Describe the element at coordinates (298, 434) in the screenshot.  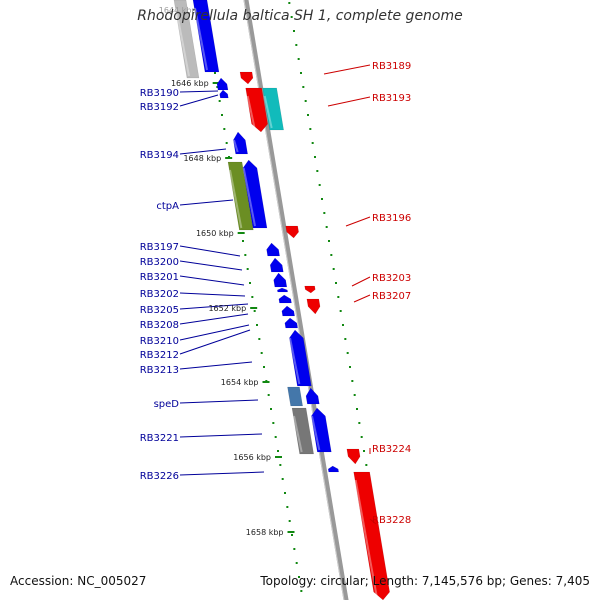
I see `gene-rb3221-gray-shine` at that location.